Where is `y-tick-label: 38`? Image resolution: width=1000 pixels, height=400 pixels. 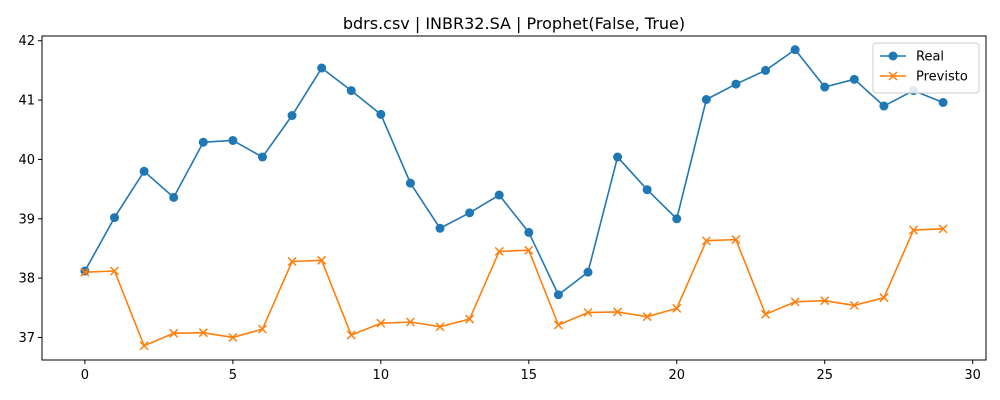
y-tick-label: 38 is located at coordinates (26, 279).